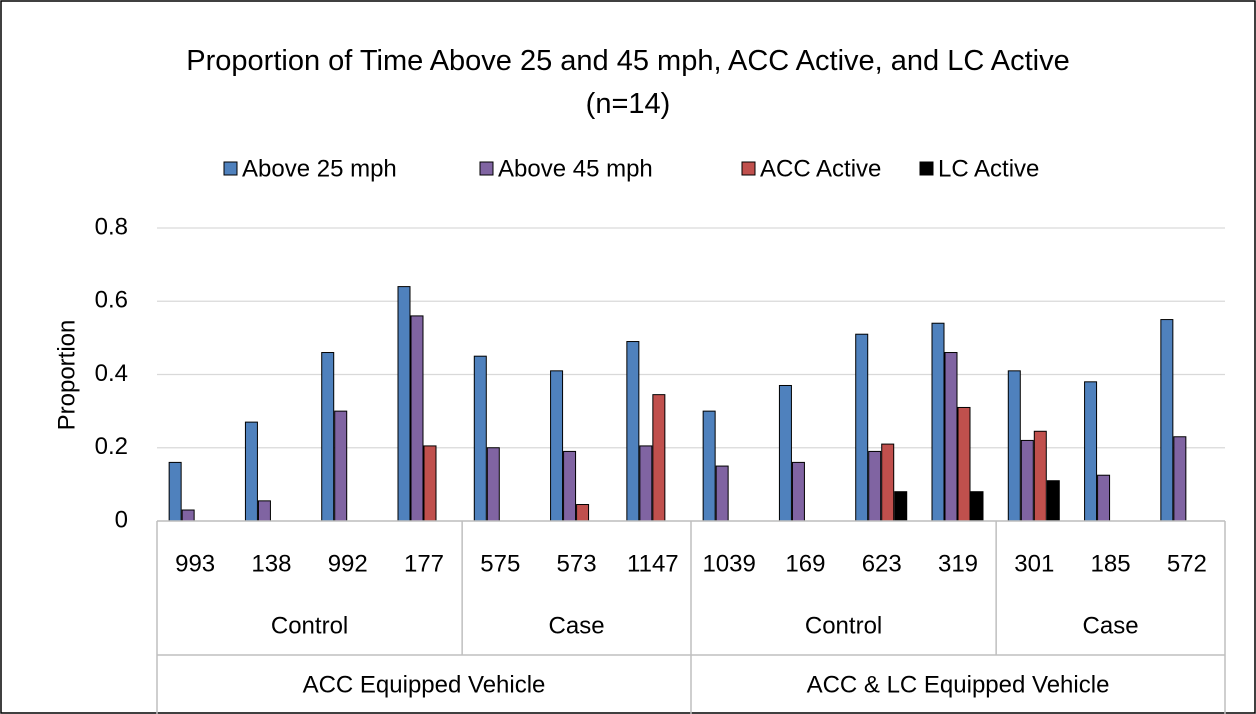 The height and width of the screenshot is (714, 1256). Describe the element at coordinates (66, 375) in the screenshot. I see `y-axis-label: Proportion` at that location.